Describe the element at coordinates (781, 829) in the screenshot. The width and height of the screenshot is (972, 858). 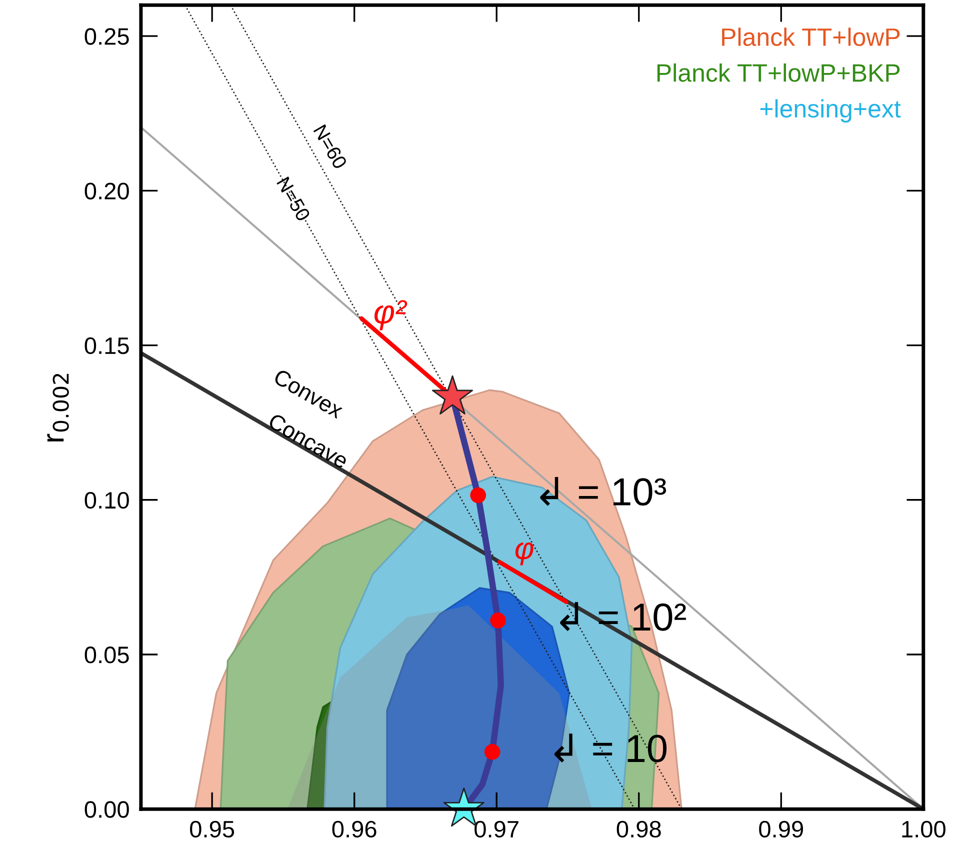
I see `x-tick-label: 0.99` at that location.